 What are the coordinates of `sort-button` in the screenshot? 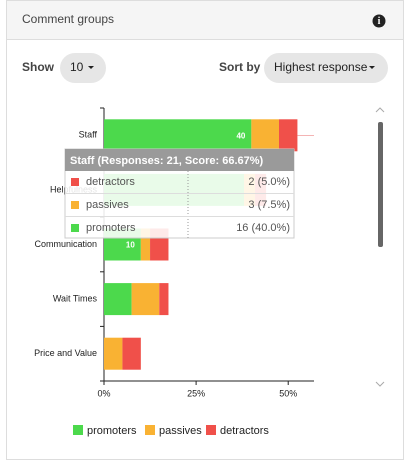 It's located at (326, 68).